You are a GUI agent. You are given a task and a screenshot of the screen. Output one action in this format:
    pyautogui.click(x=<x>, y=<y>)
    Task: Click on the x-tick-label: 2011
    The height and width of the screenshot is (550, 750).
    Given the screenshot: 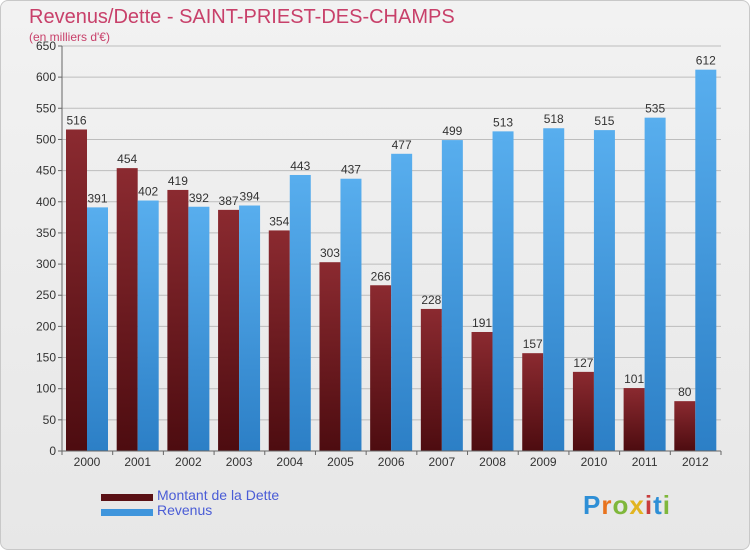 What is the action you would take?
    pyautogui.click(x=645, y=462)
    